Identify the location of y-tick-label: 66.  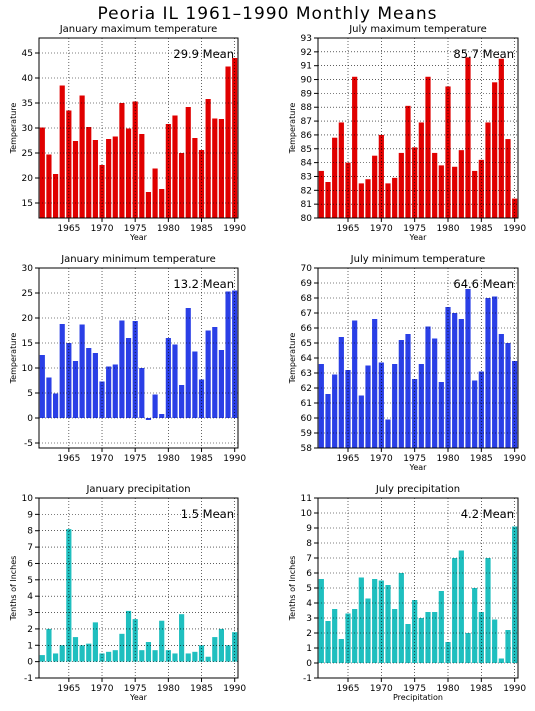
(307, 329).